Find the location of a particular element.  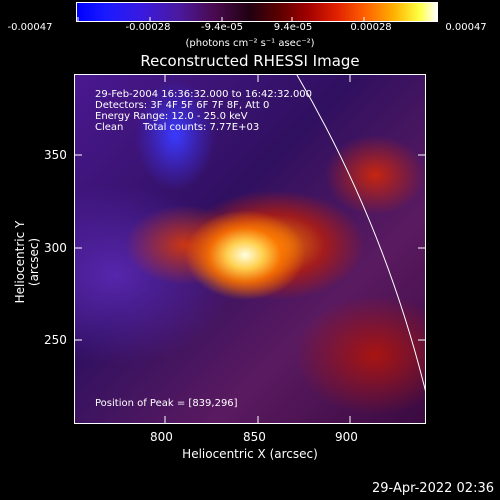

colorbar-ticks is located at coordinates (257, 19).